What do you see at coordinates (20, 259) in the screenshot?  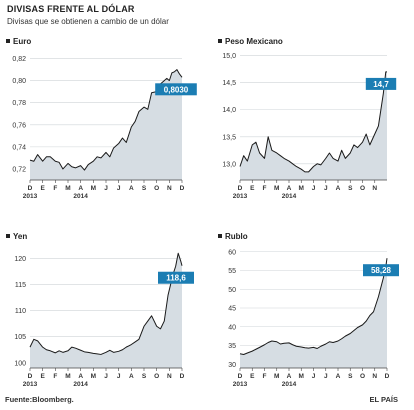 I see `y-tick-label: 120` at bounding box center [20, 259].